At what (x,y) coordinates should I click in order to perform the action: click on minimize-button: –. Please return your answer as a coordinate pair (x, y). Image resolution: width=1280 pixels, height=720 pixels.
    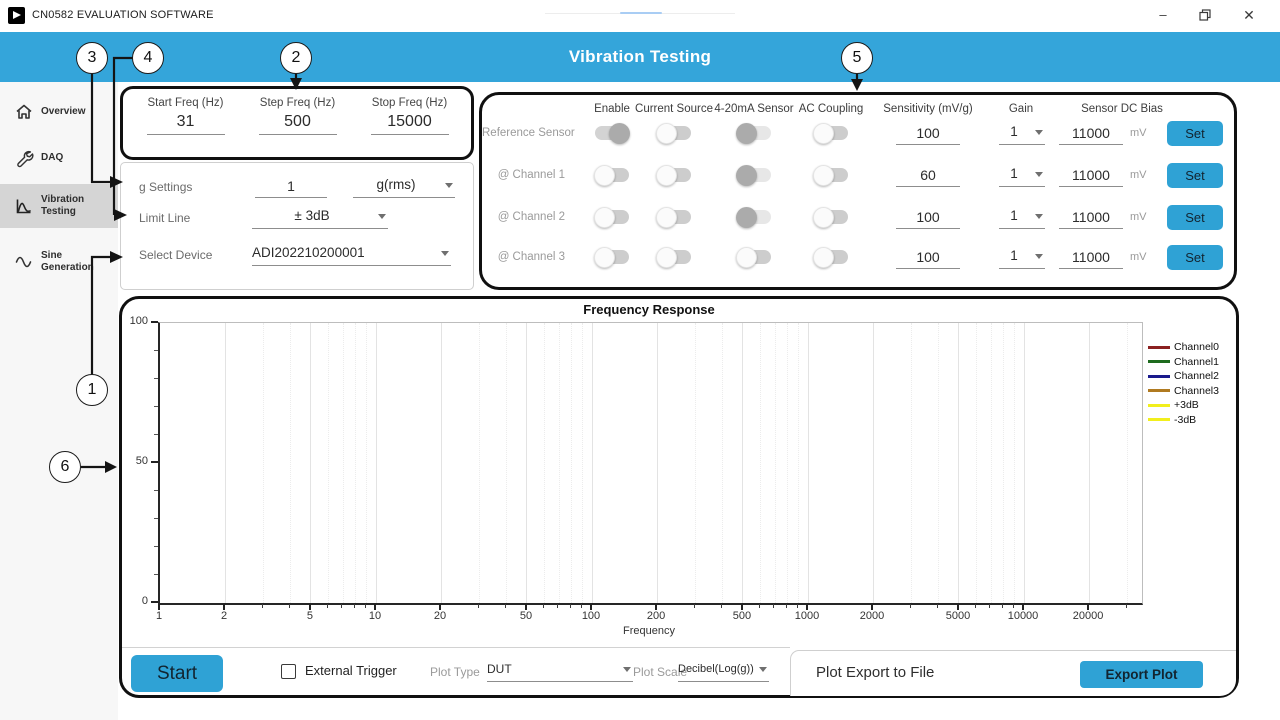
    Looking at the image, I should click on (1163, 14).